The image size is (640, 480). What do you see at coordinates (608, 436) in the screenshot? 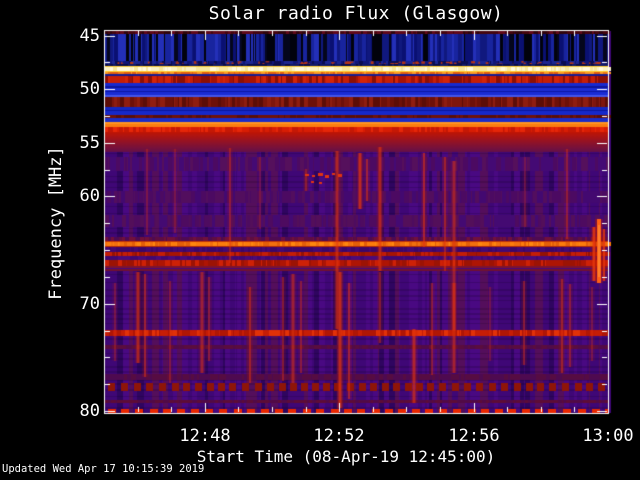
I see `x-tick-label: 13:00` at bounding box center [608, 436].